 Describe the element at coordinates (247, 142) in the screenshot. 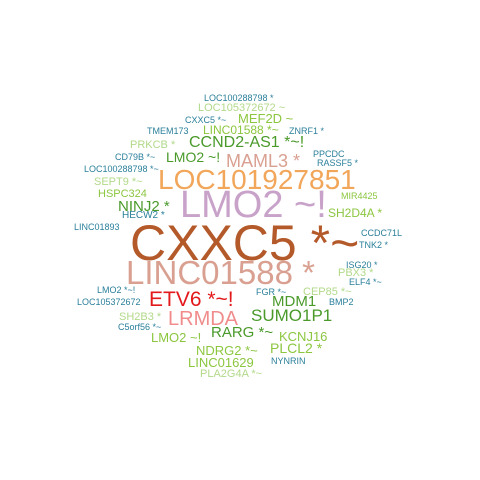

I see `cloud-word-ccnd2-as1: CCND2-AS1 *~!` at that location.